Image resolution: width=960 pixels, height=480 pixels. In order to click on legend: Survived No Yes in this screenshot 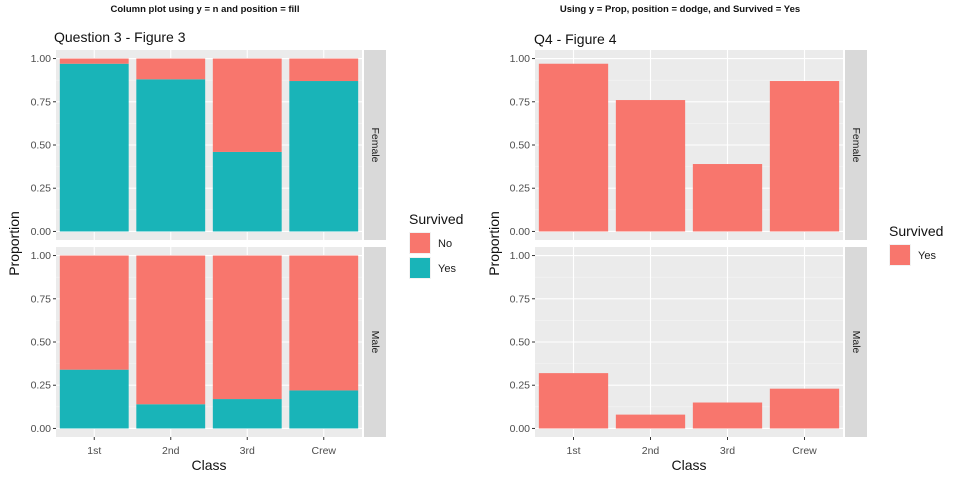, I will do `click(436, 245)`.